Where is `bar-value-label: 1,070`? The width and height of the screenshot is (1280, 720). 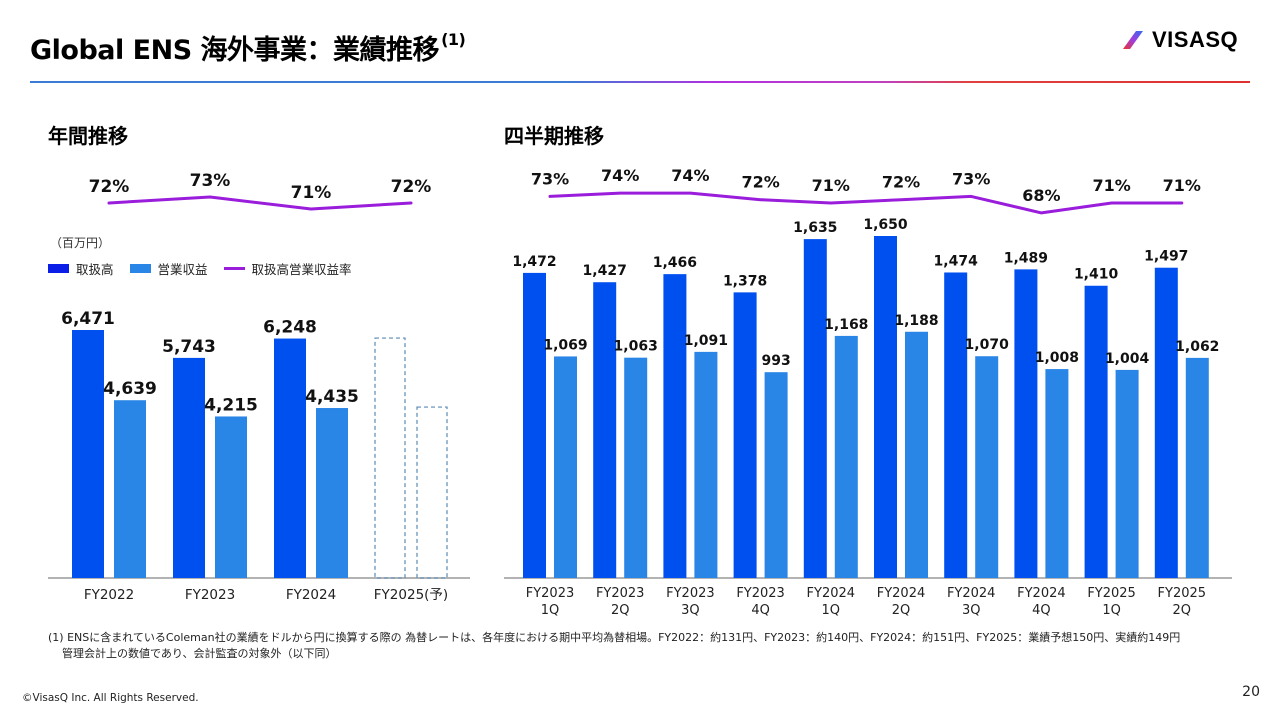 bar-value-label: 1,070 is located at coordinates (987, 345).